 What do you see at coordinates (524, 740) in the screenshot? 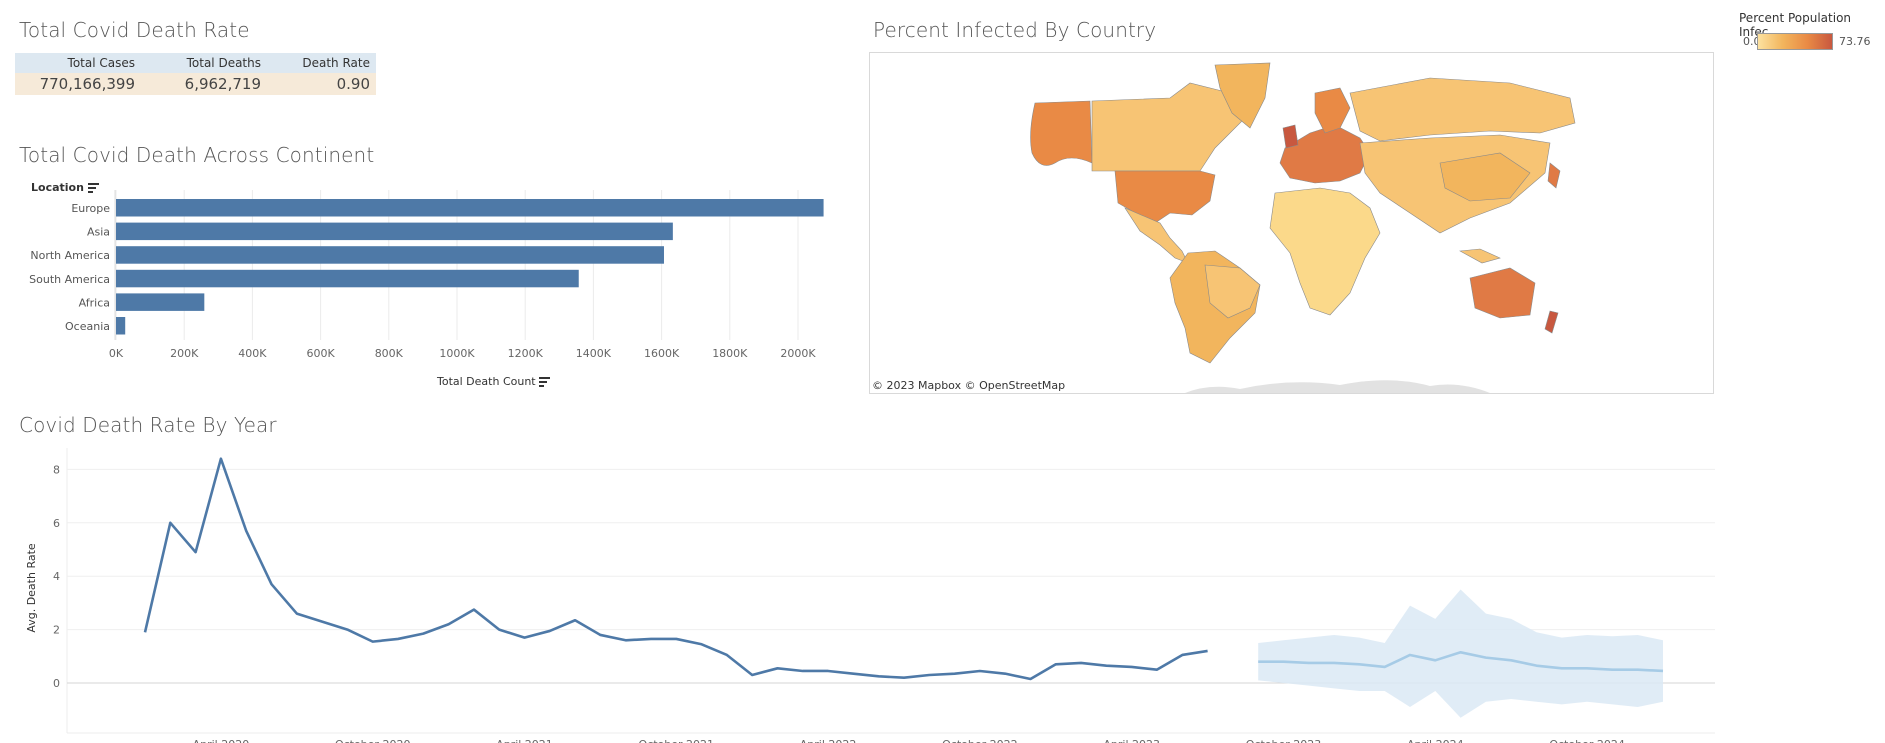
I see `x-tick-label: April 2021` at bounding box center [524, 740].